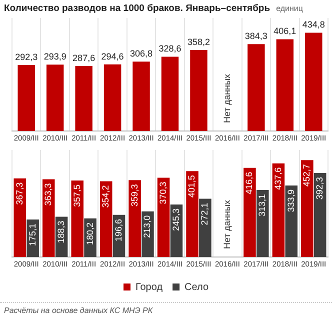 This screenshot has height=320, width=332. I want to click on data-label: 292,3, so click(26, 57).